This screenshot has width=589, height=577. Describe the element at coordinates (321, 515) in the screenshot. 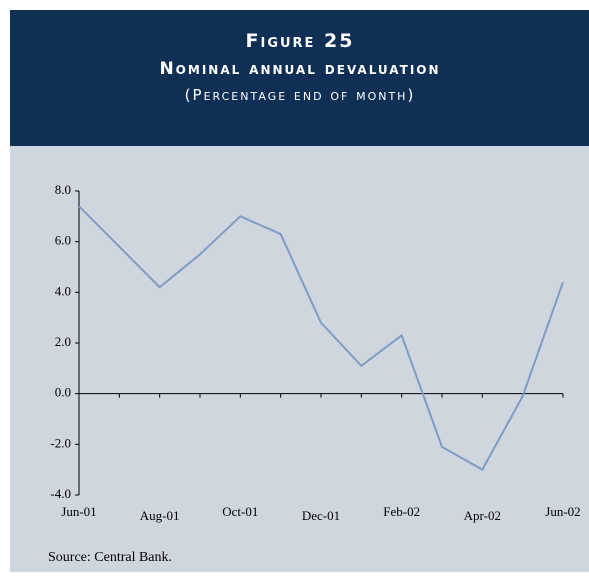

I see `x-tick-label: Dec-01` at that location.